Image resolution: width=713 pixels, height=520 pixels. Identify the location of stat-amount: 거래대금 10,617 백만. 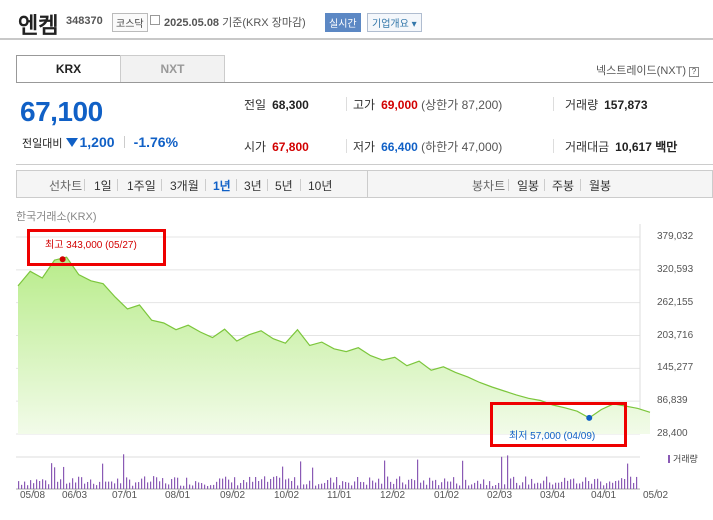
(621, 147).